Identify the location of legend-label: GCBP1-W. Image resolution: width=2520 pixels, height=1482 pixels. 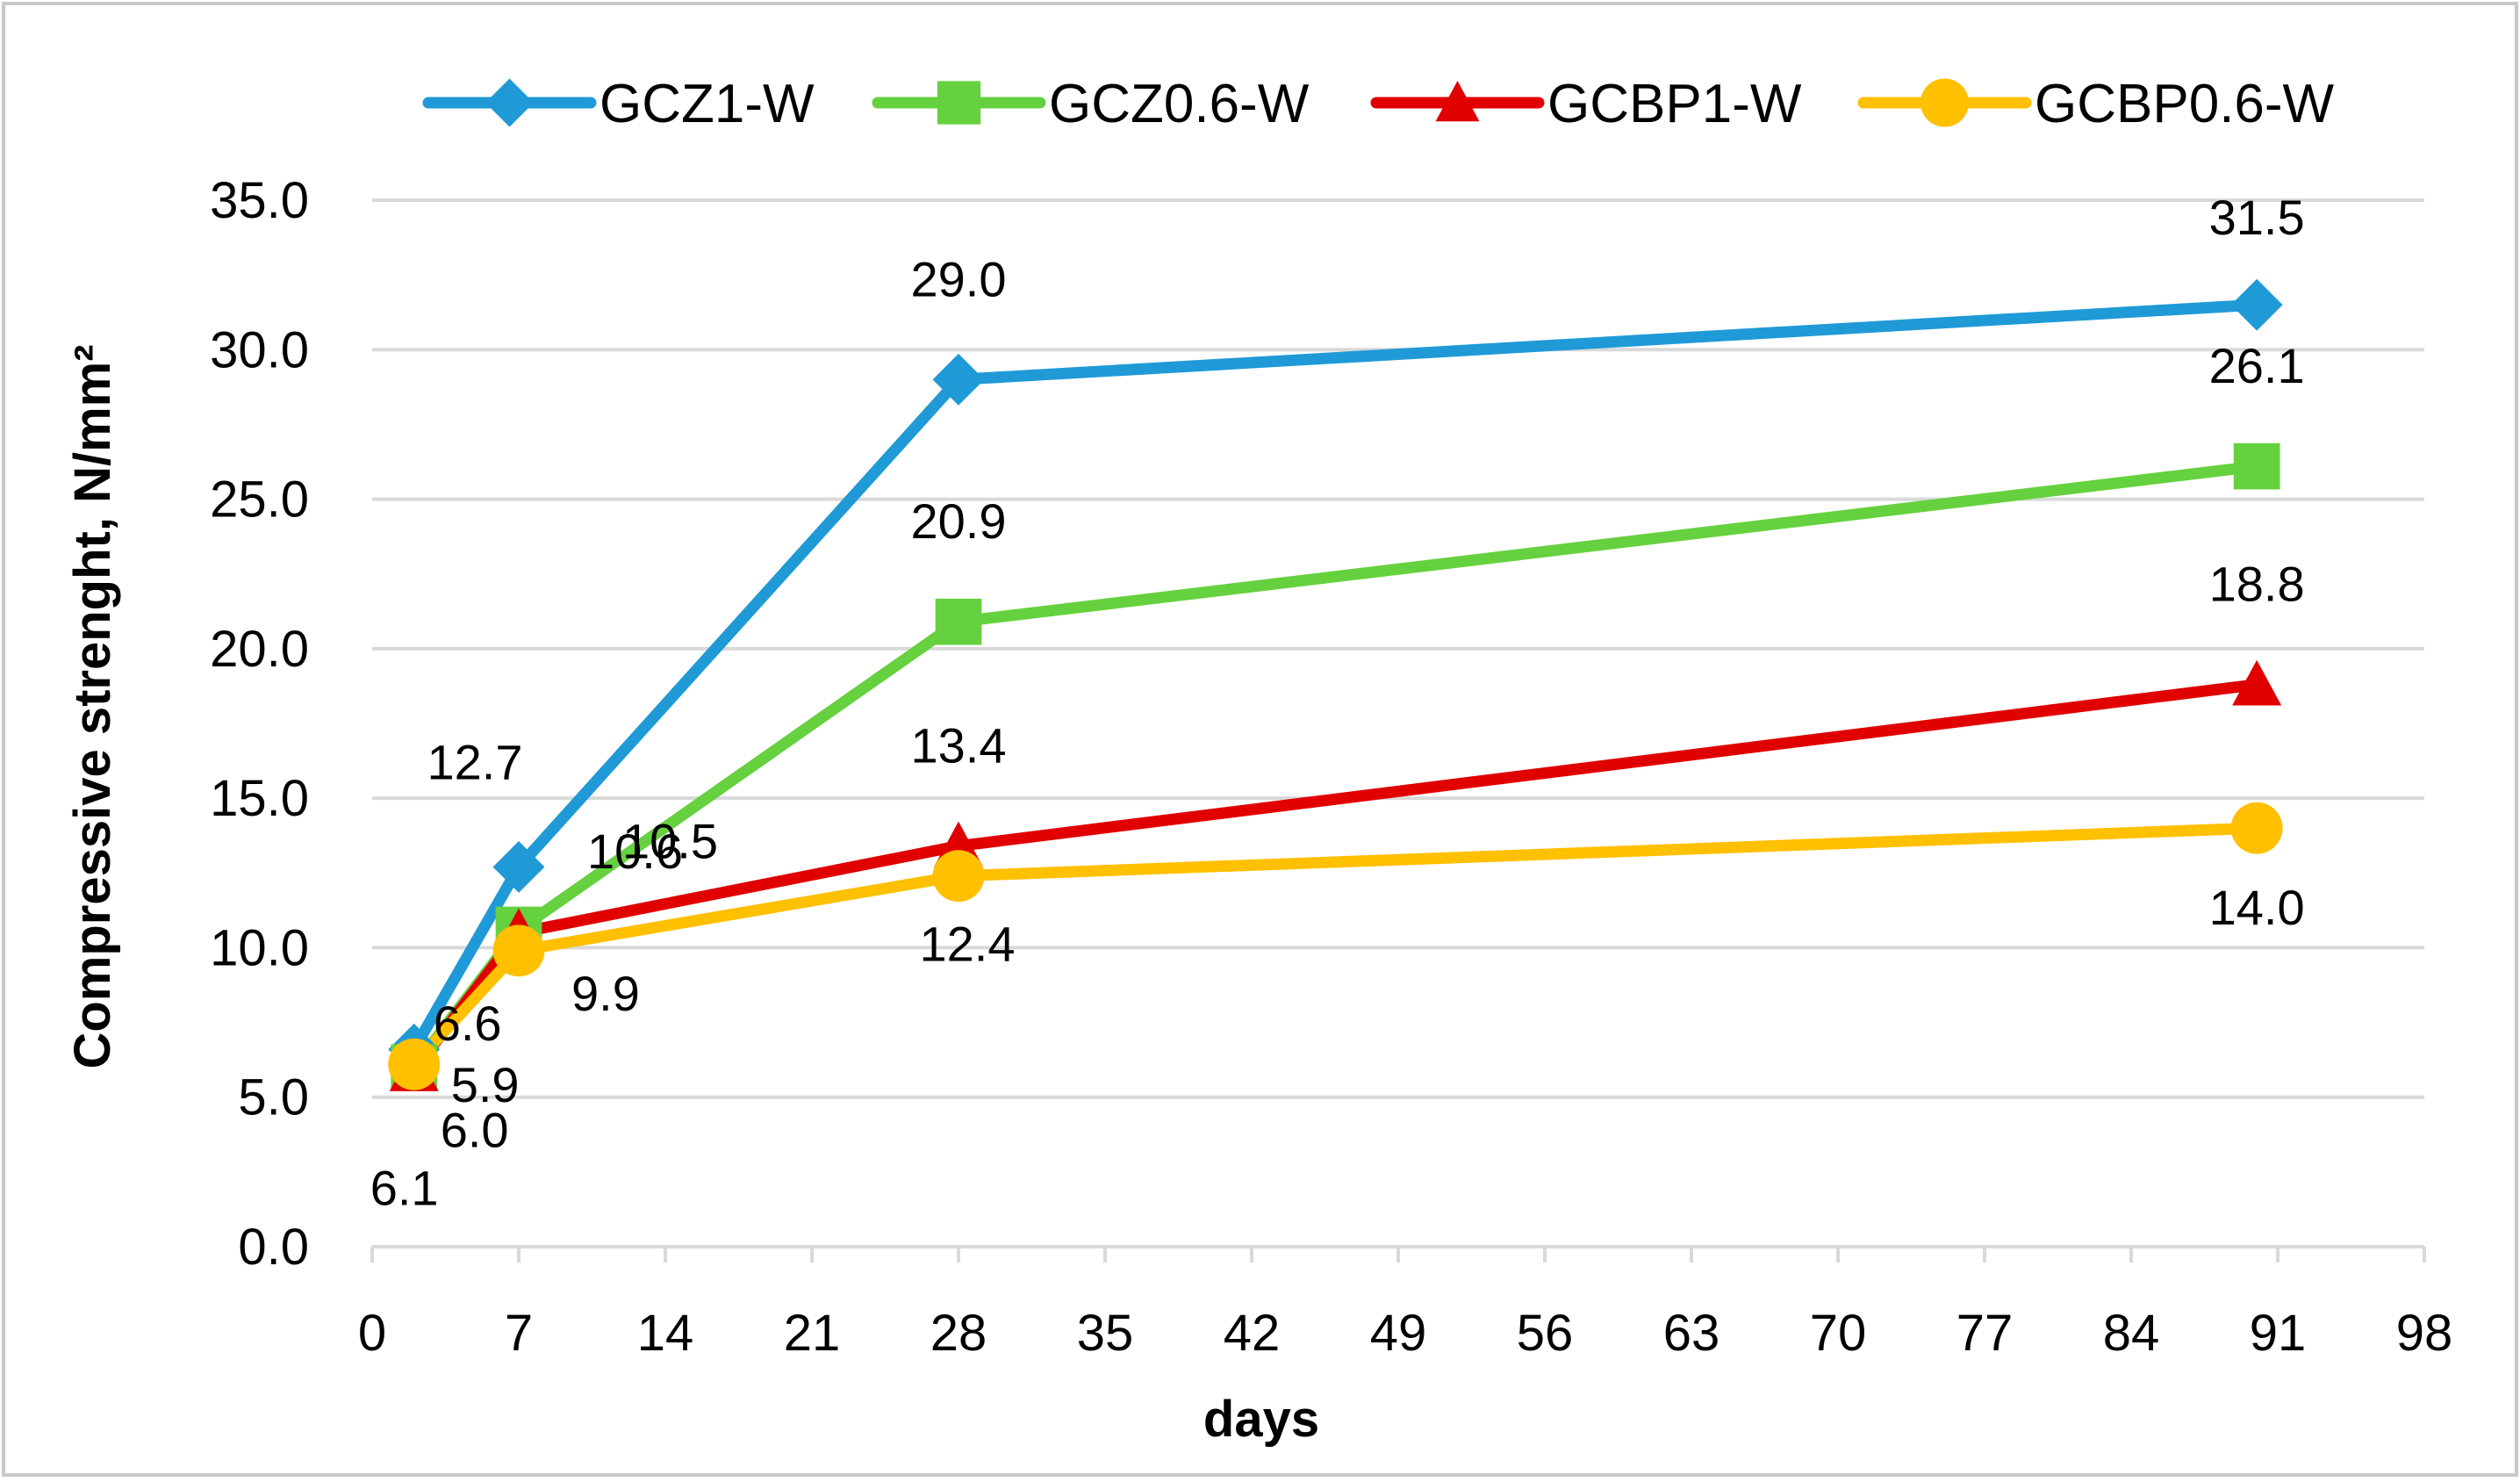
(1674, 104).